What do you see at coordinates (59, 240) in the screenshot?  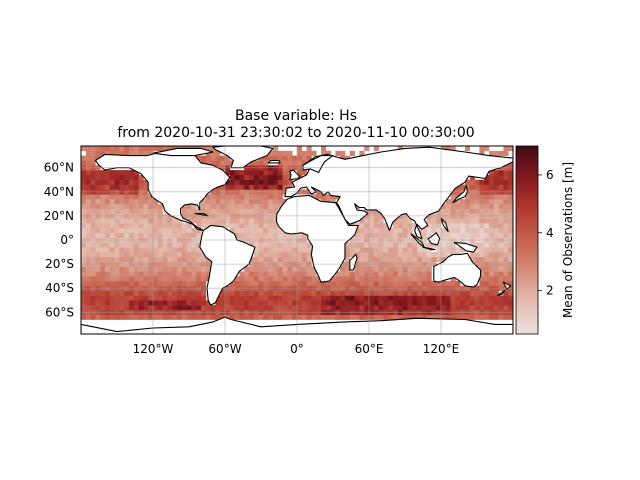 I see `lat-tick-labels: 60°N40°N20°N0°20°S40°S60°S` at bounding box center [59, 240].